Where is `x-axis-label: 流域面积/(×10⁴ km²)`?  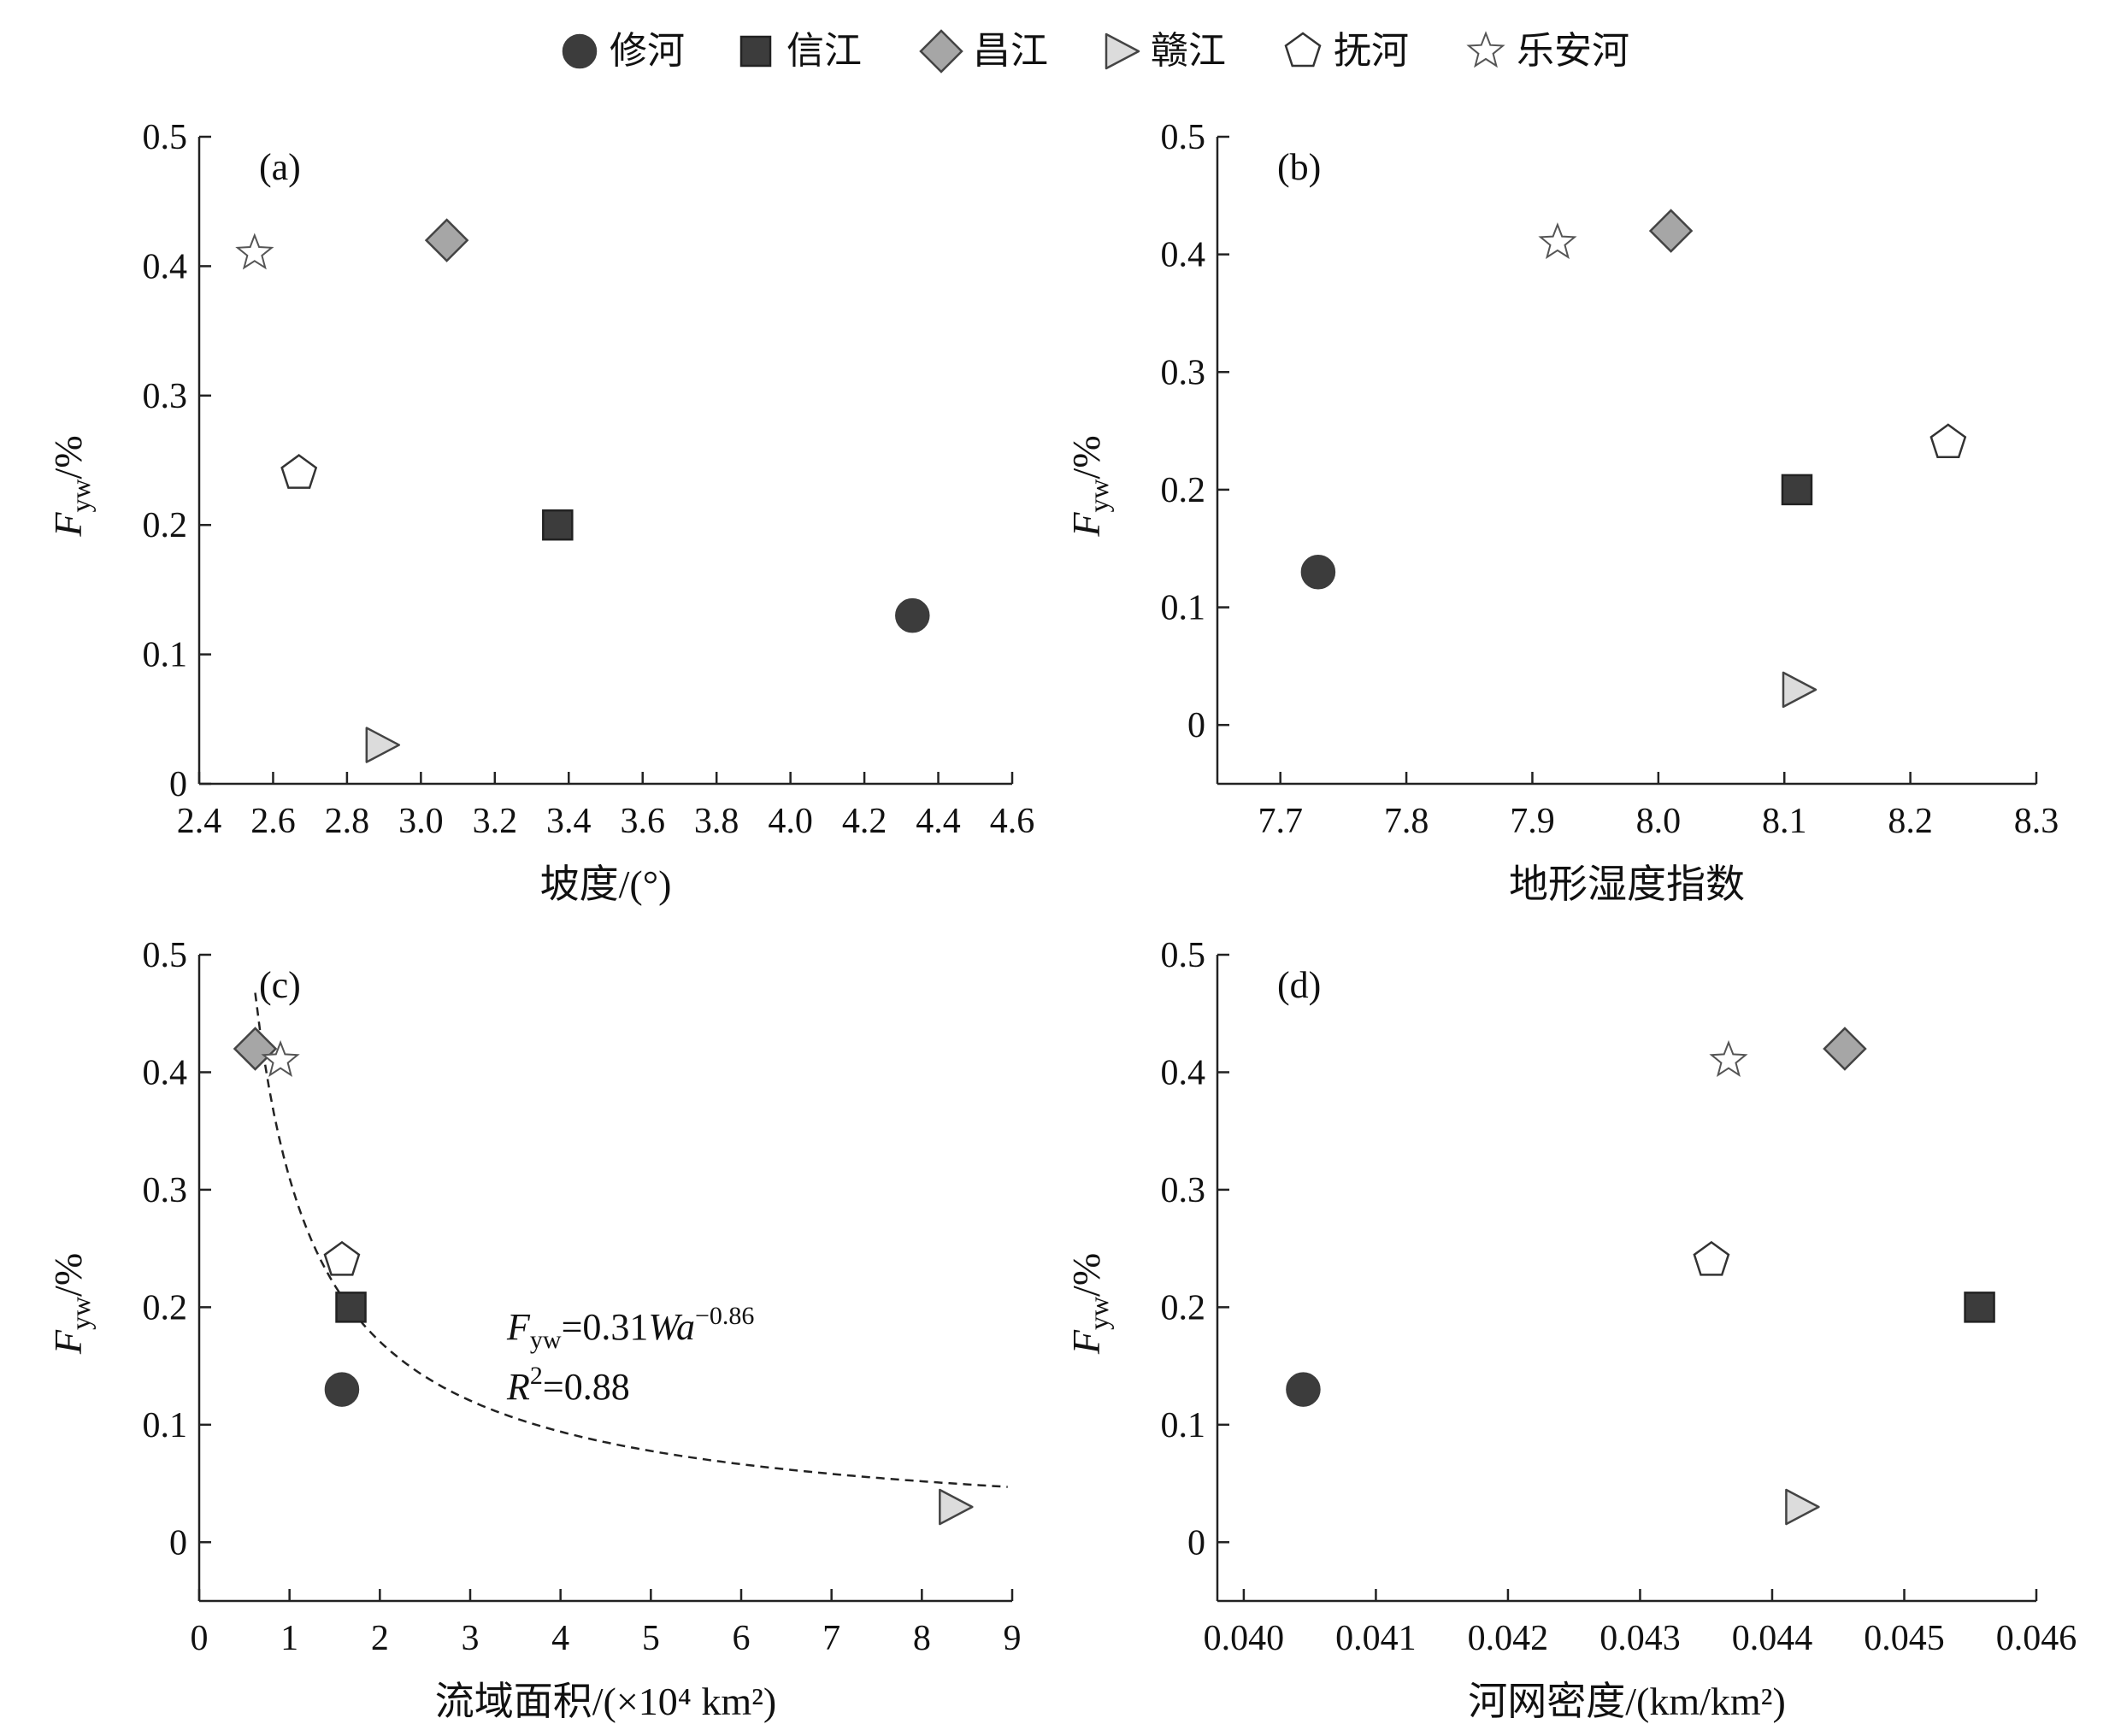 x-axis-label: 流域面积/(×10⁴ km²) is located at coordinates (605, 1701).